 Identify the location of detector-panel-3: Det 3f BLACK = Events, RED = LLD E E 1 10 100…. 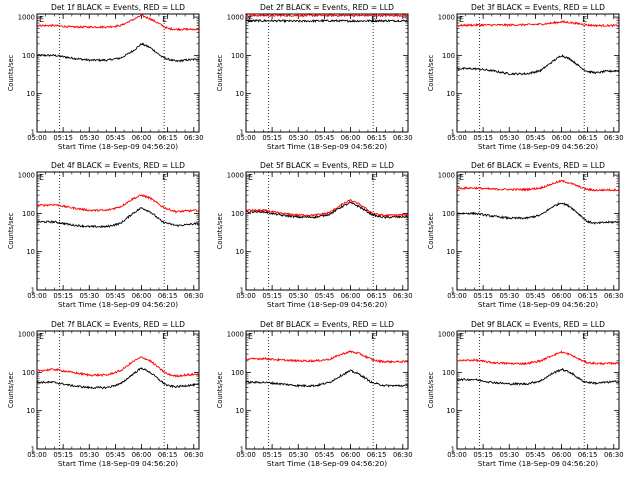
(525, 77).